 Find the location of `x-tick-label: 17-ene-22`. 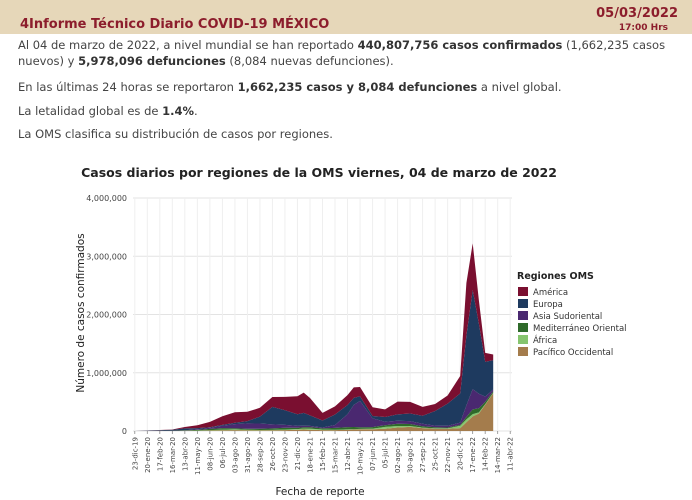

x-tick-label: 17-ene-22 is located at coordinates (473, 455).